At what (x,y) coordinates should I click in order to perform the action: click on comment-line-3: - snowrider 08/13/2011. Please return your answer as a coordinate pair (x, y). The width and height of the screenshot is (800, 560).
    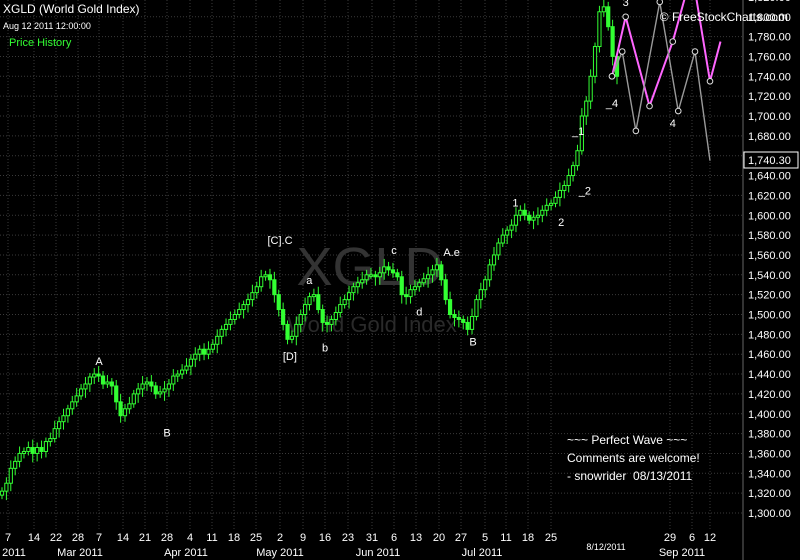
    Looking at the image, I should click on (630, 476).